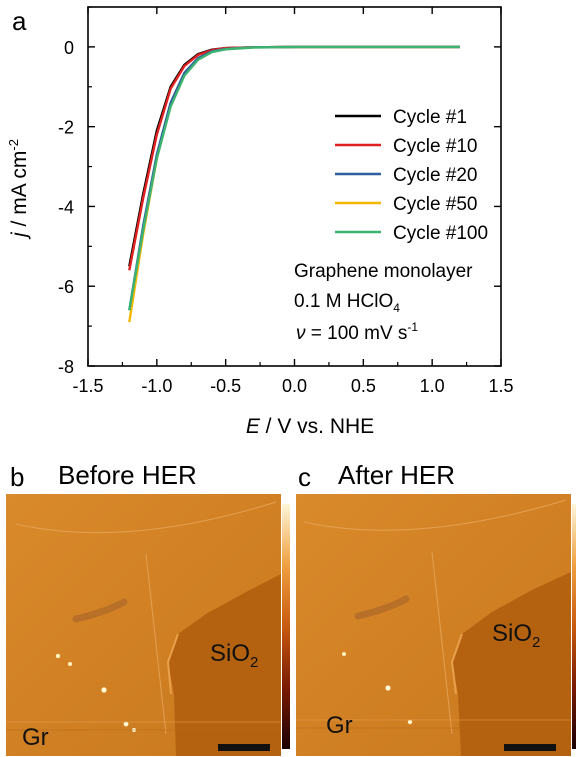 This screenshot has height=757, width=576. Describe the element at coordinates (310, 426) in the screenshot. I see `x-axis-label: E / V vs. NHE` at that location.